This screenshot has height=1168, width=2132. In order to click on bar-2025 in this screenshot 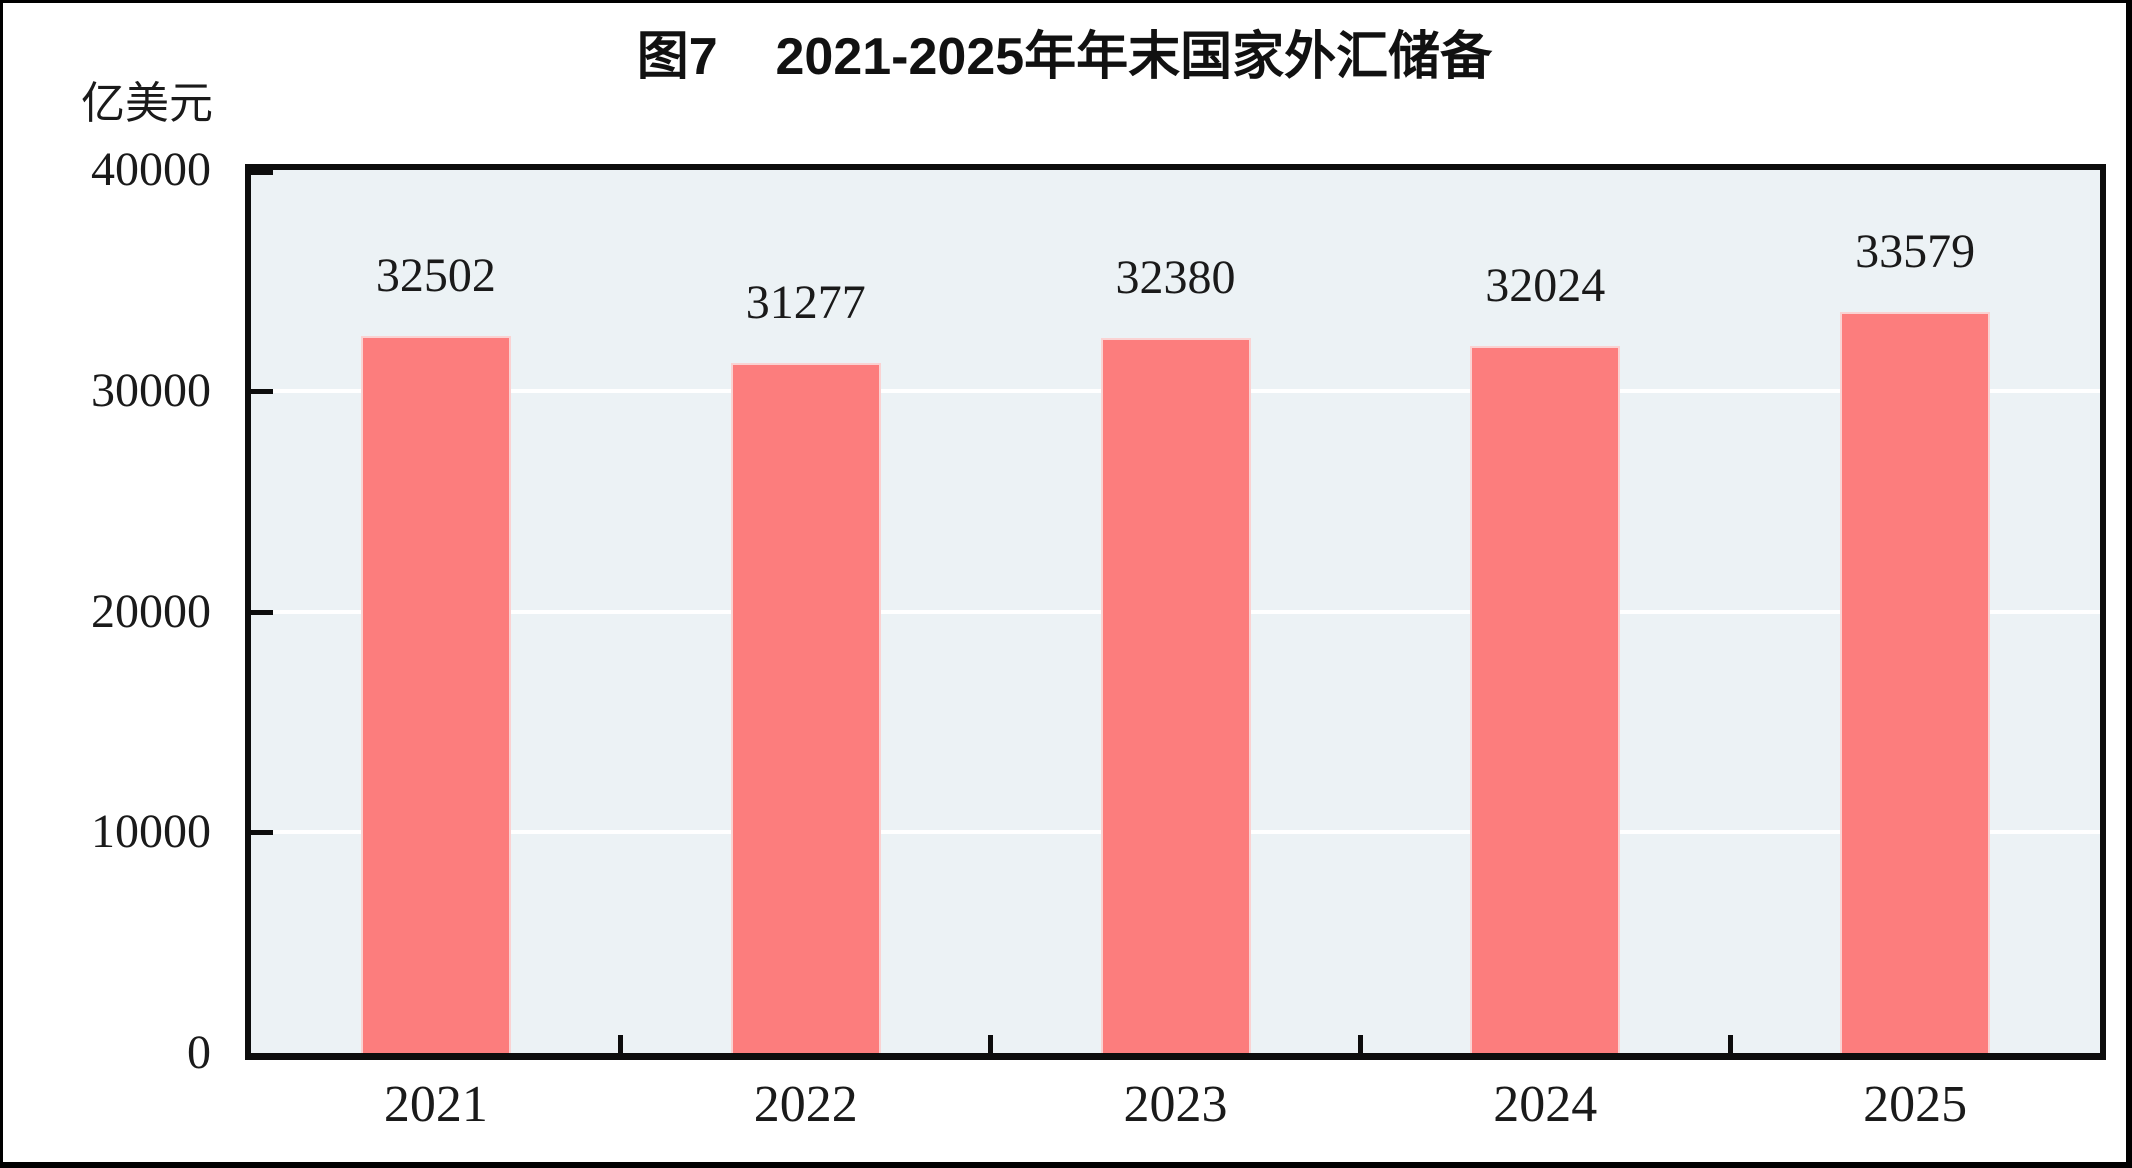, I will do `click(1915, 682)`.